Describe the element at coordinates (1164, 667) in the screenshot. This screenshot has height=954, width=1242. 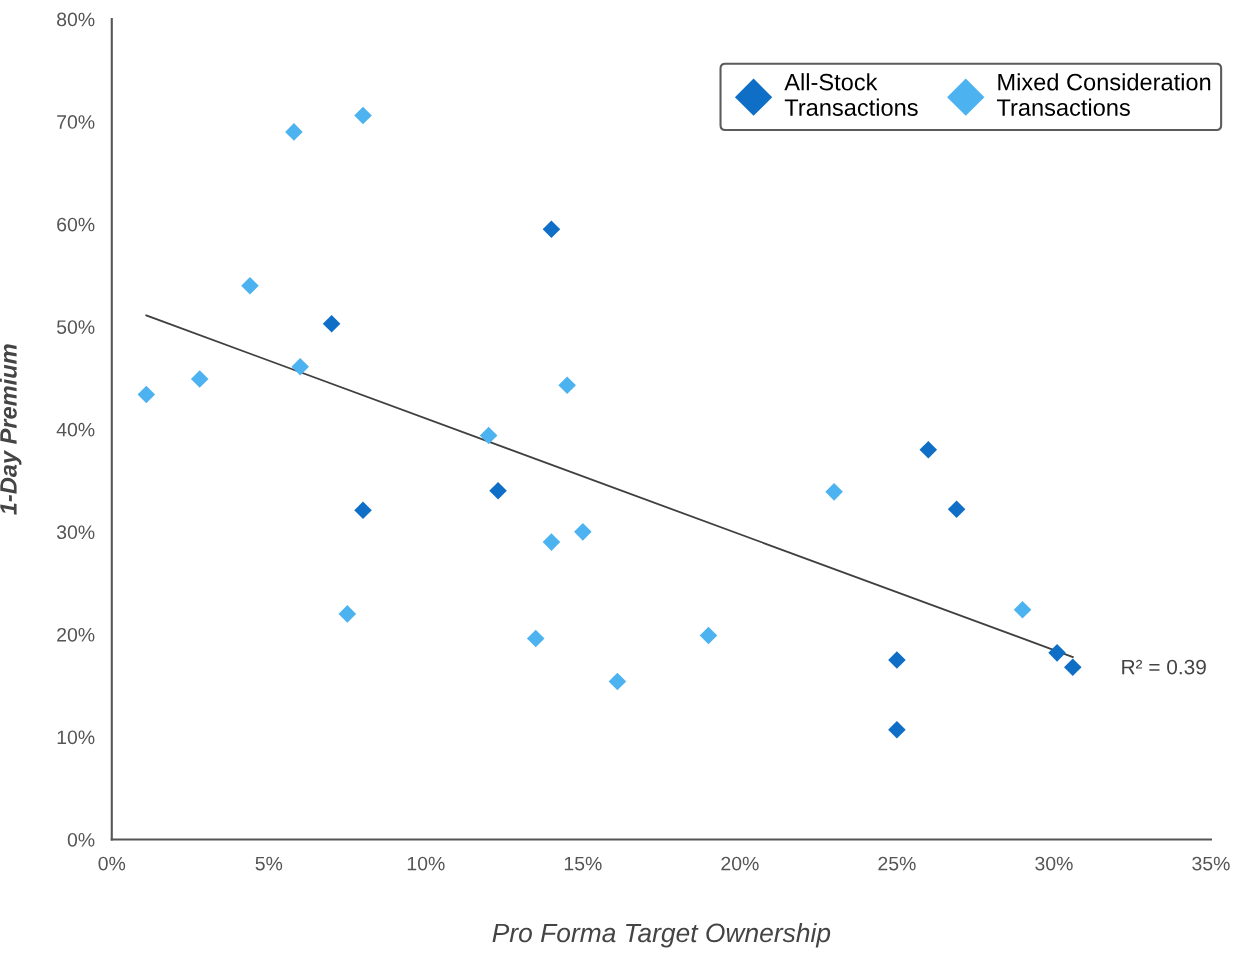
I see `annotation: R² = 0.39` at that location.